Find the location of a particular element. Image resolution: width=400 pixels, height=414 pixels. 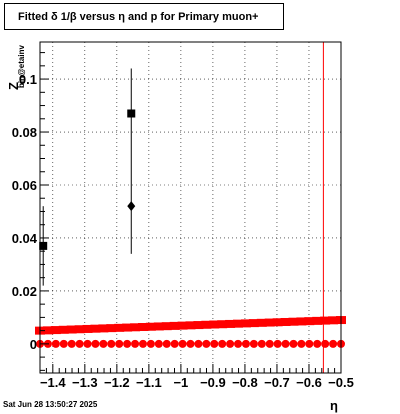

x-tick-label: −0.8 is located at coordinates (245, 382).